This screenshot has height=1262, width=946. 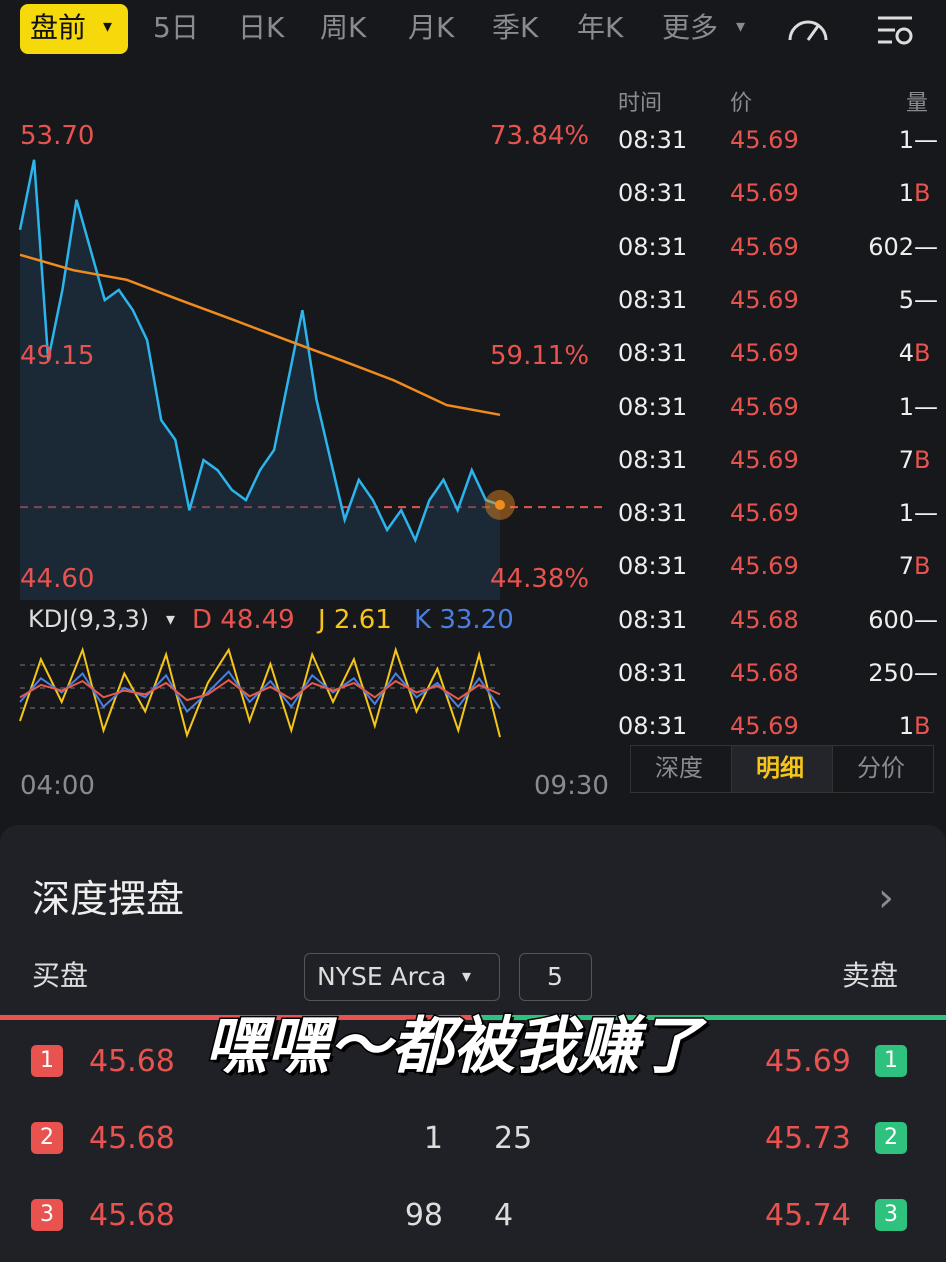 I want to click on pct-label: 44.38%, so click(x=540, y=579).